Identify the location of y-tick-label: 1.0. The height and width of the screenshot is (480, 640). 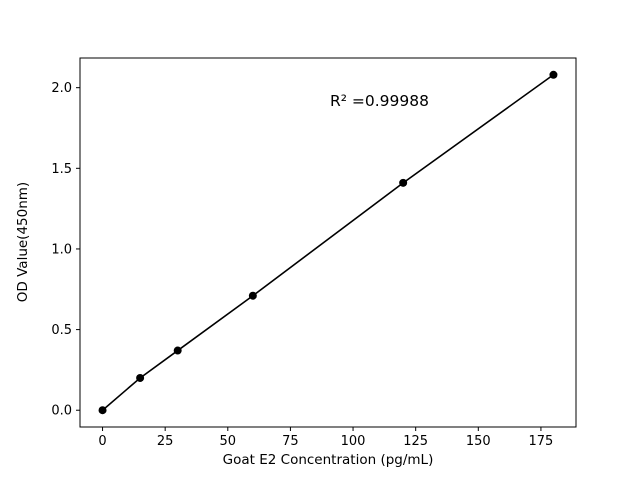
(61, 249).